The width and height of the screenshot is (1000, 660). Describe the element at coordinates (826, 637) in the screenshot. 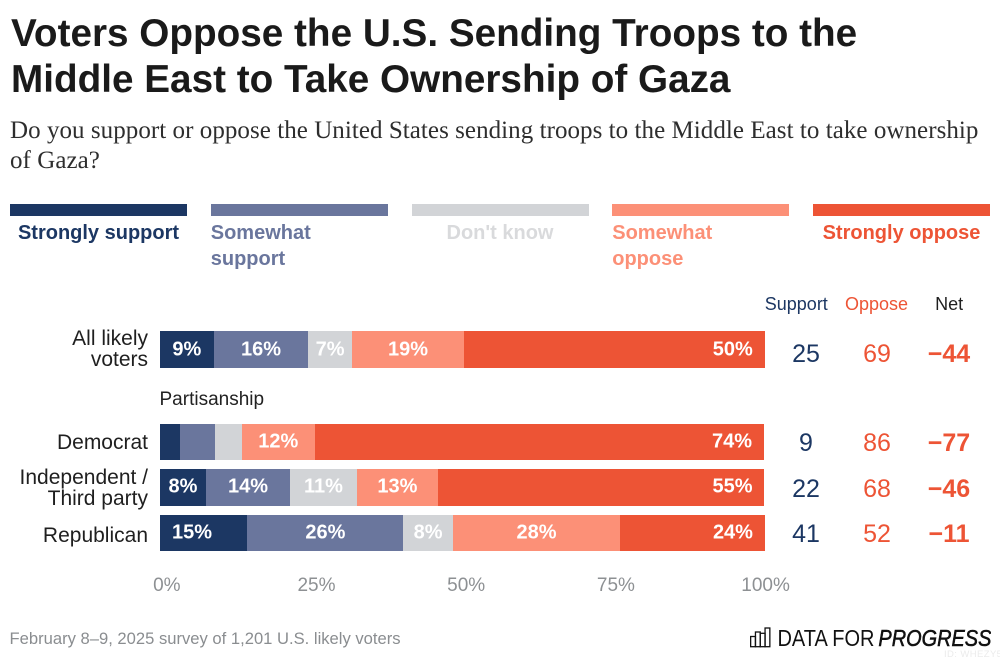

I see `svg-text: DATA FOR` at that location.